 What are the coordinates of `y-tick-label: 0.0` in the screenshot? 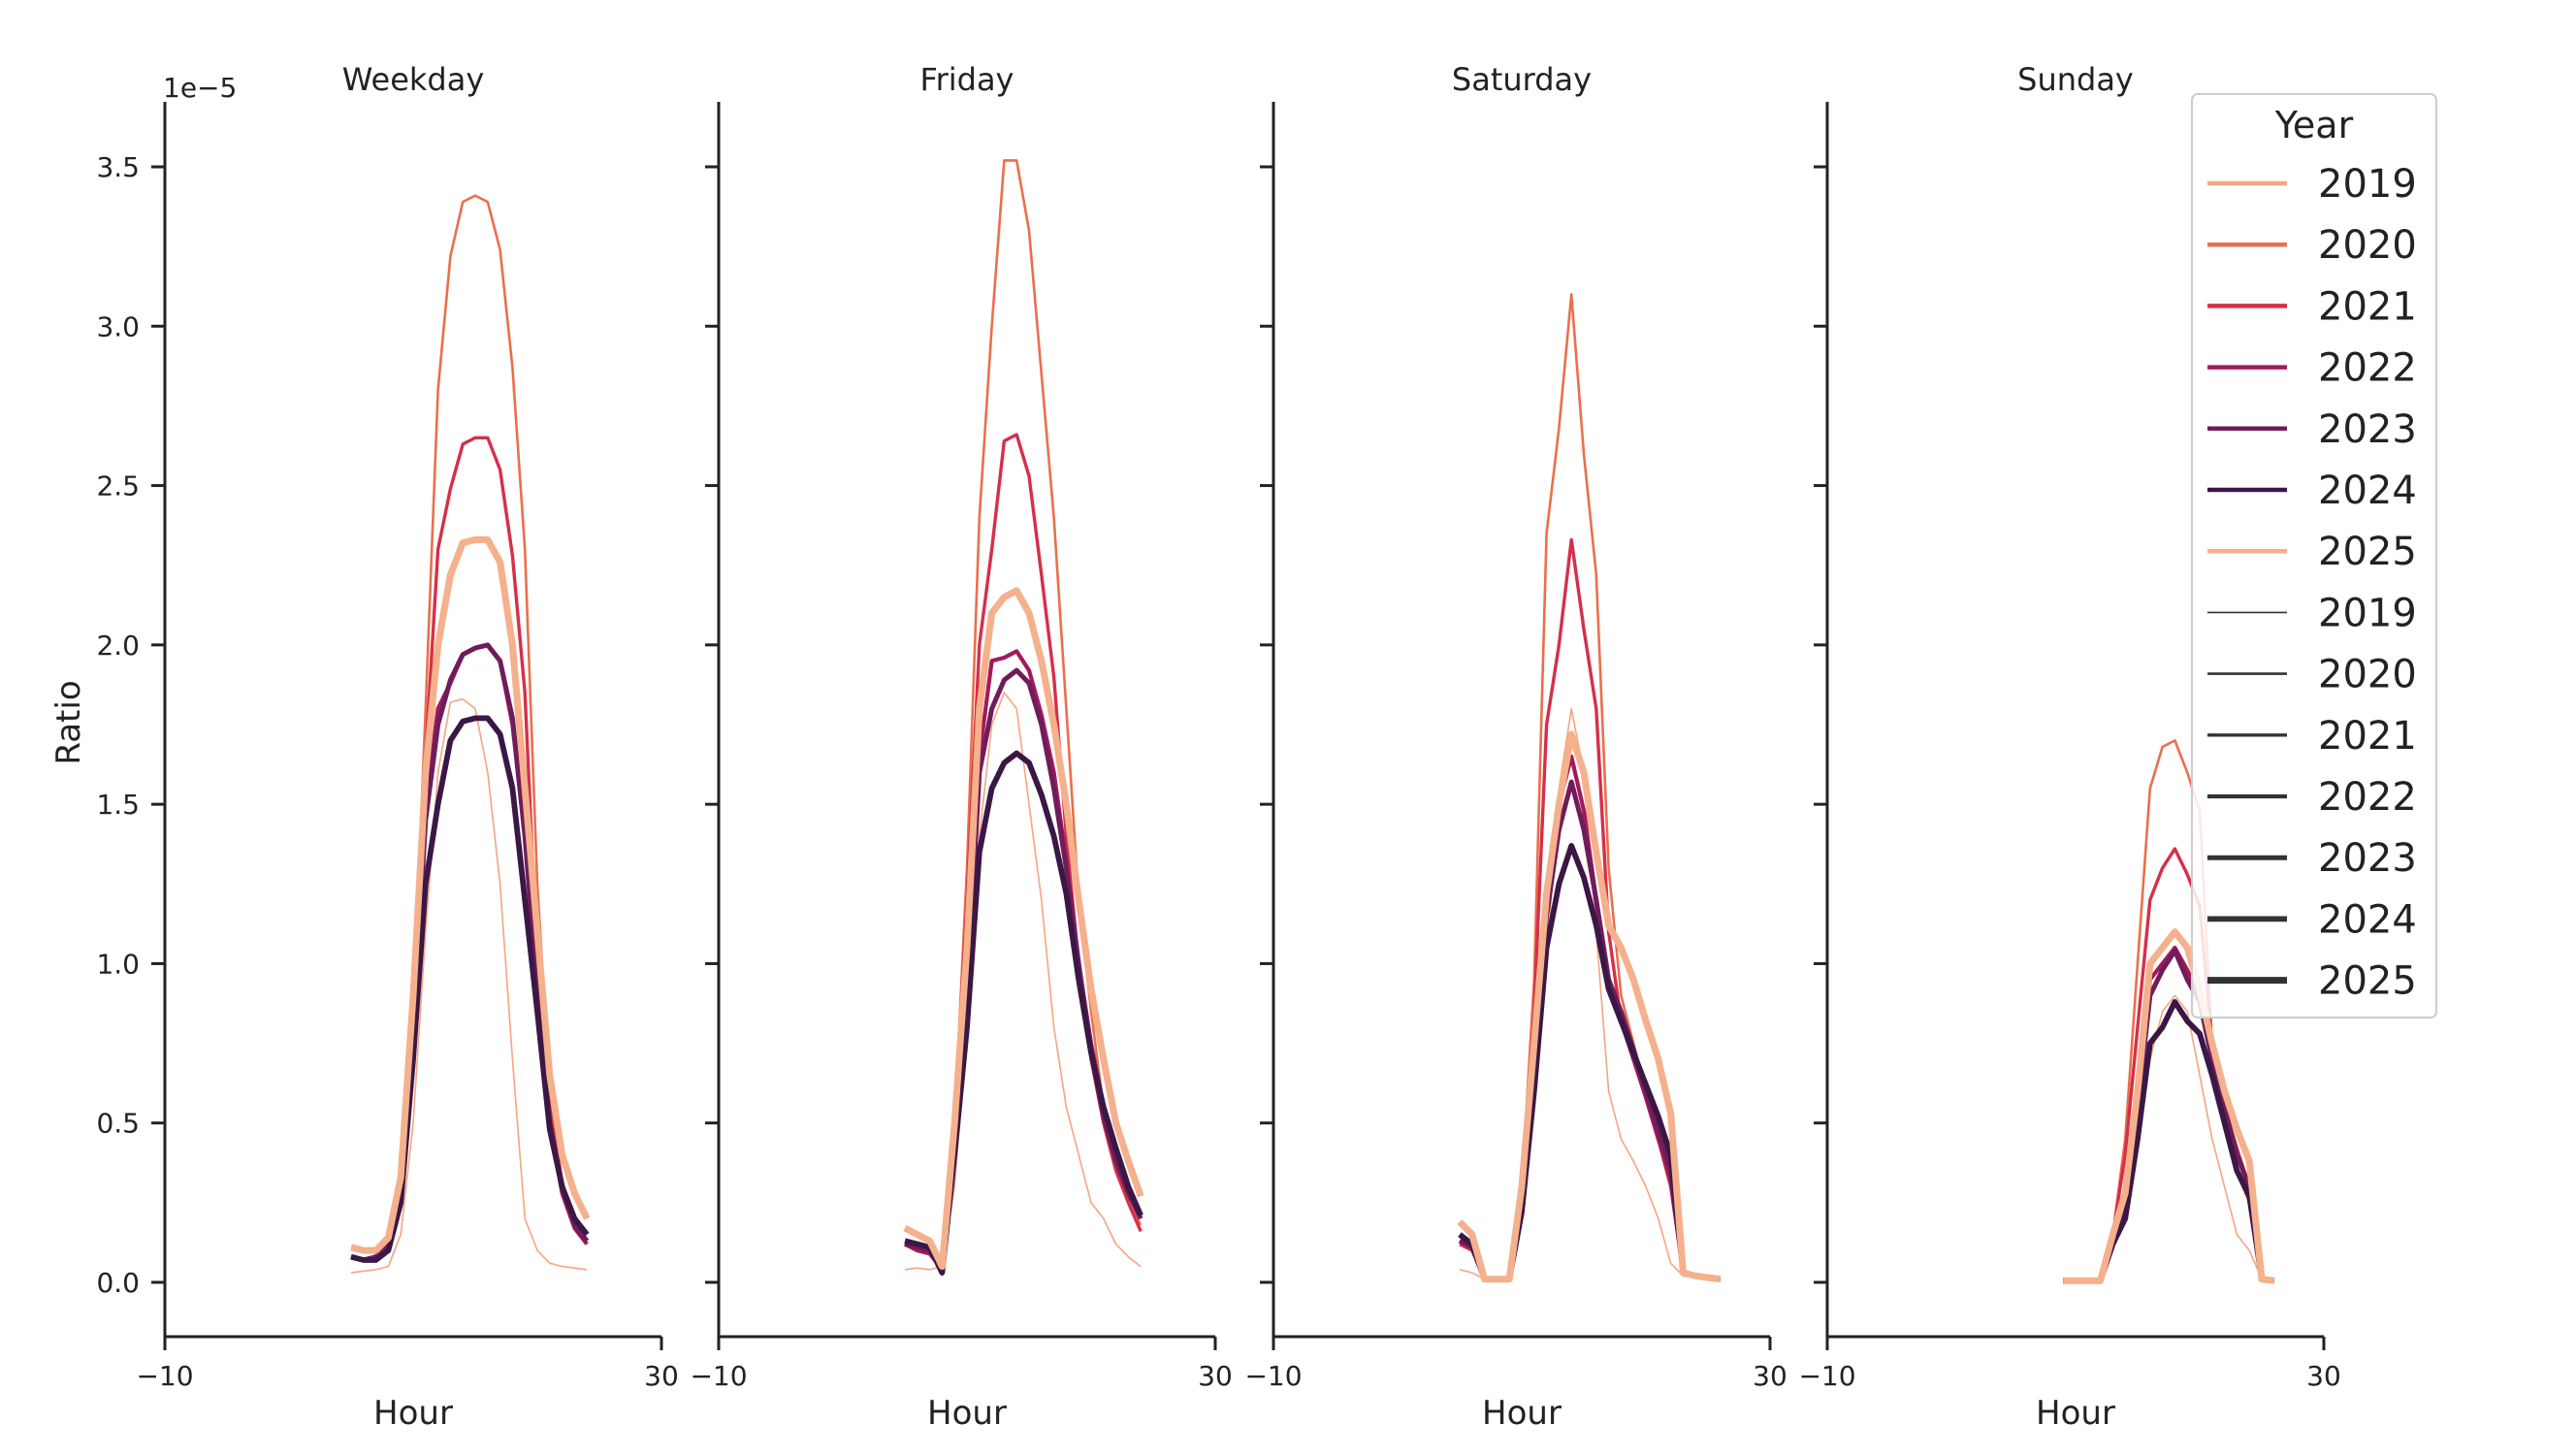 It's located at (118, 1283).